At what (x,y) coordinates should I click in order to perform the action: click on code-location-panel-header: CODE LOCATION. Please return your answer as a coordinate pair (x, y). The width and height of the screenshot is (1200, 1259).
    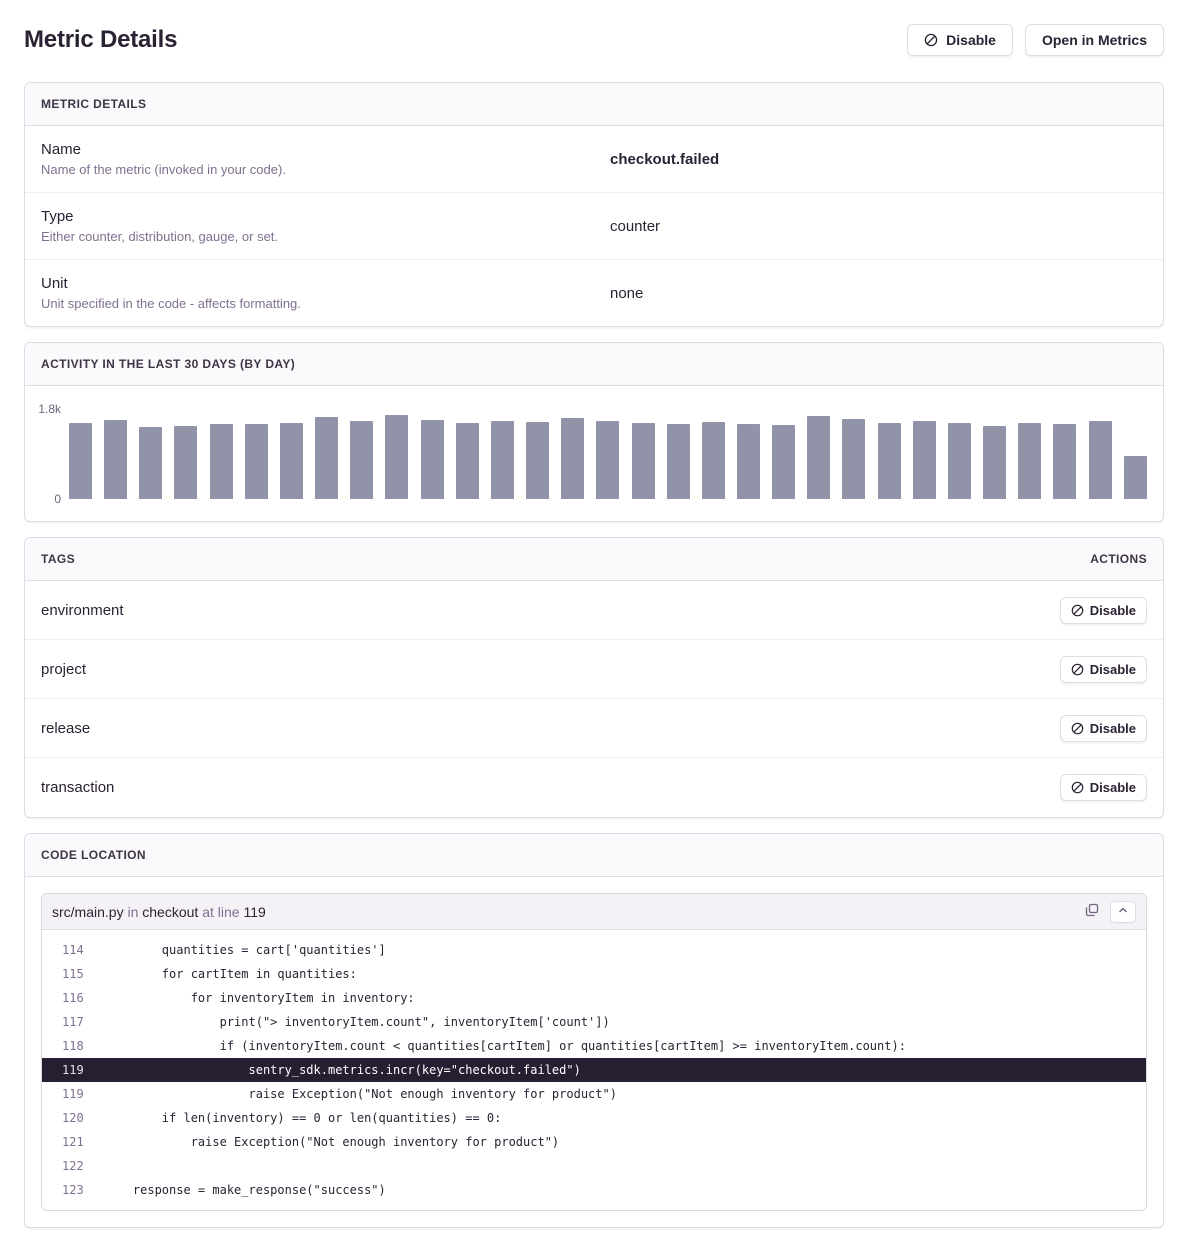
    Looking at the image, I should click on (594, 855).